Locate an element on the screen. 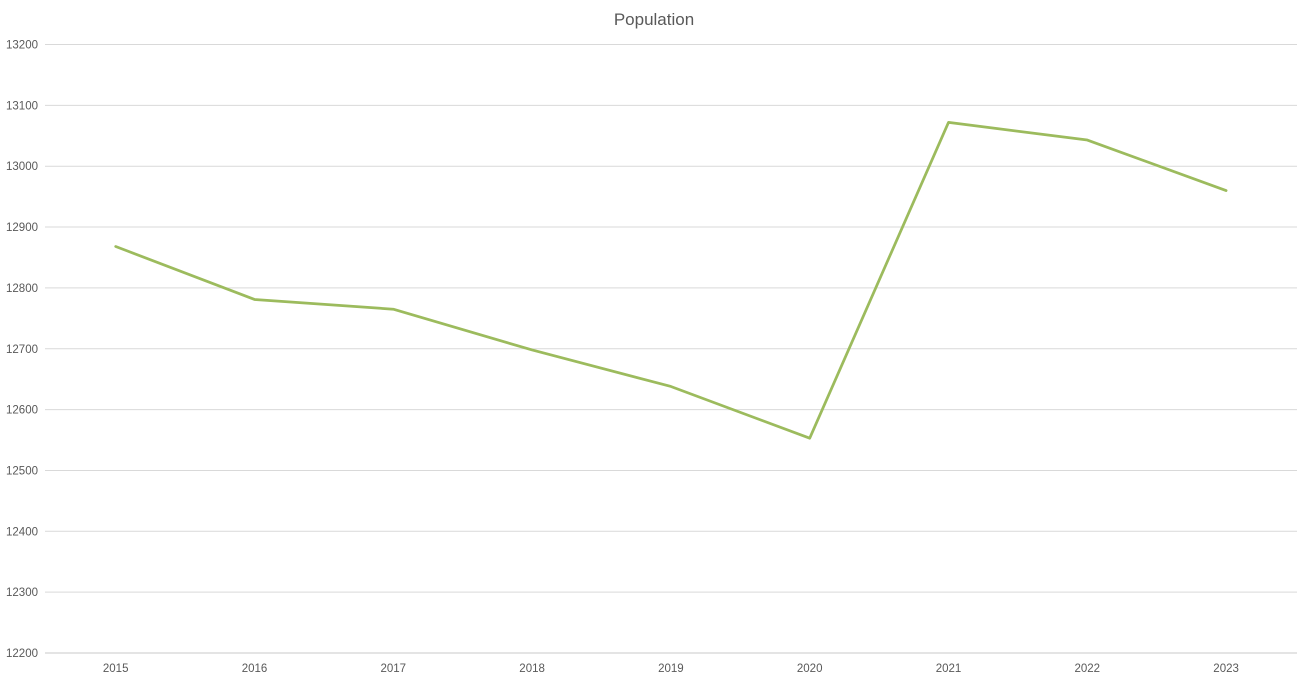 The height and width of the screenshot is (683, 1306). x-tick-label: 2019 is located at coordinates (671, 669).